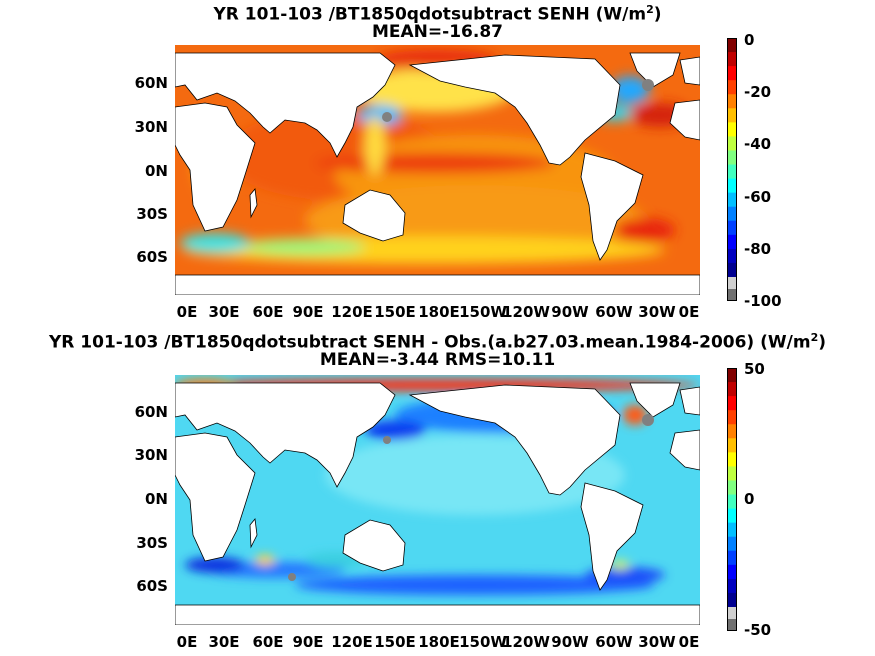  Describe the element at coordinates (754, 369) in the screenshot. I see `panel2-colorbar-tick: 50` at that location.